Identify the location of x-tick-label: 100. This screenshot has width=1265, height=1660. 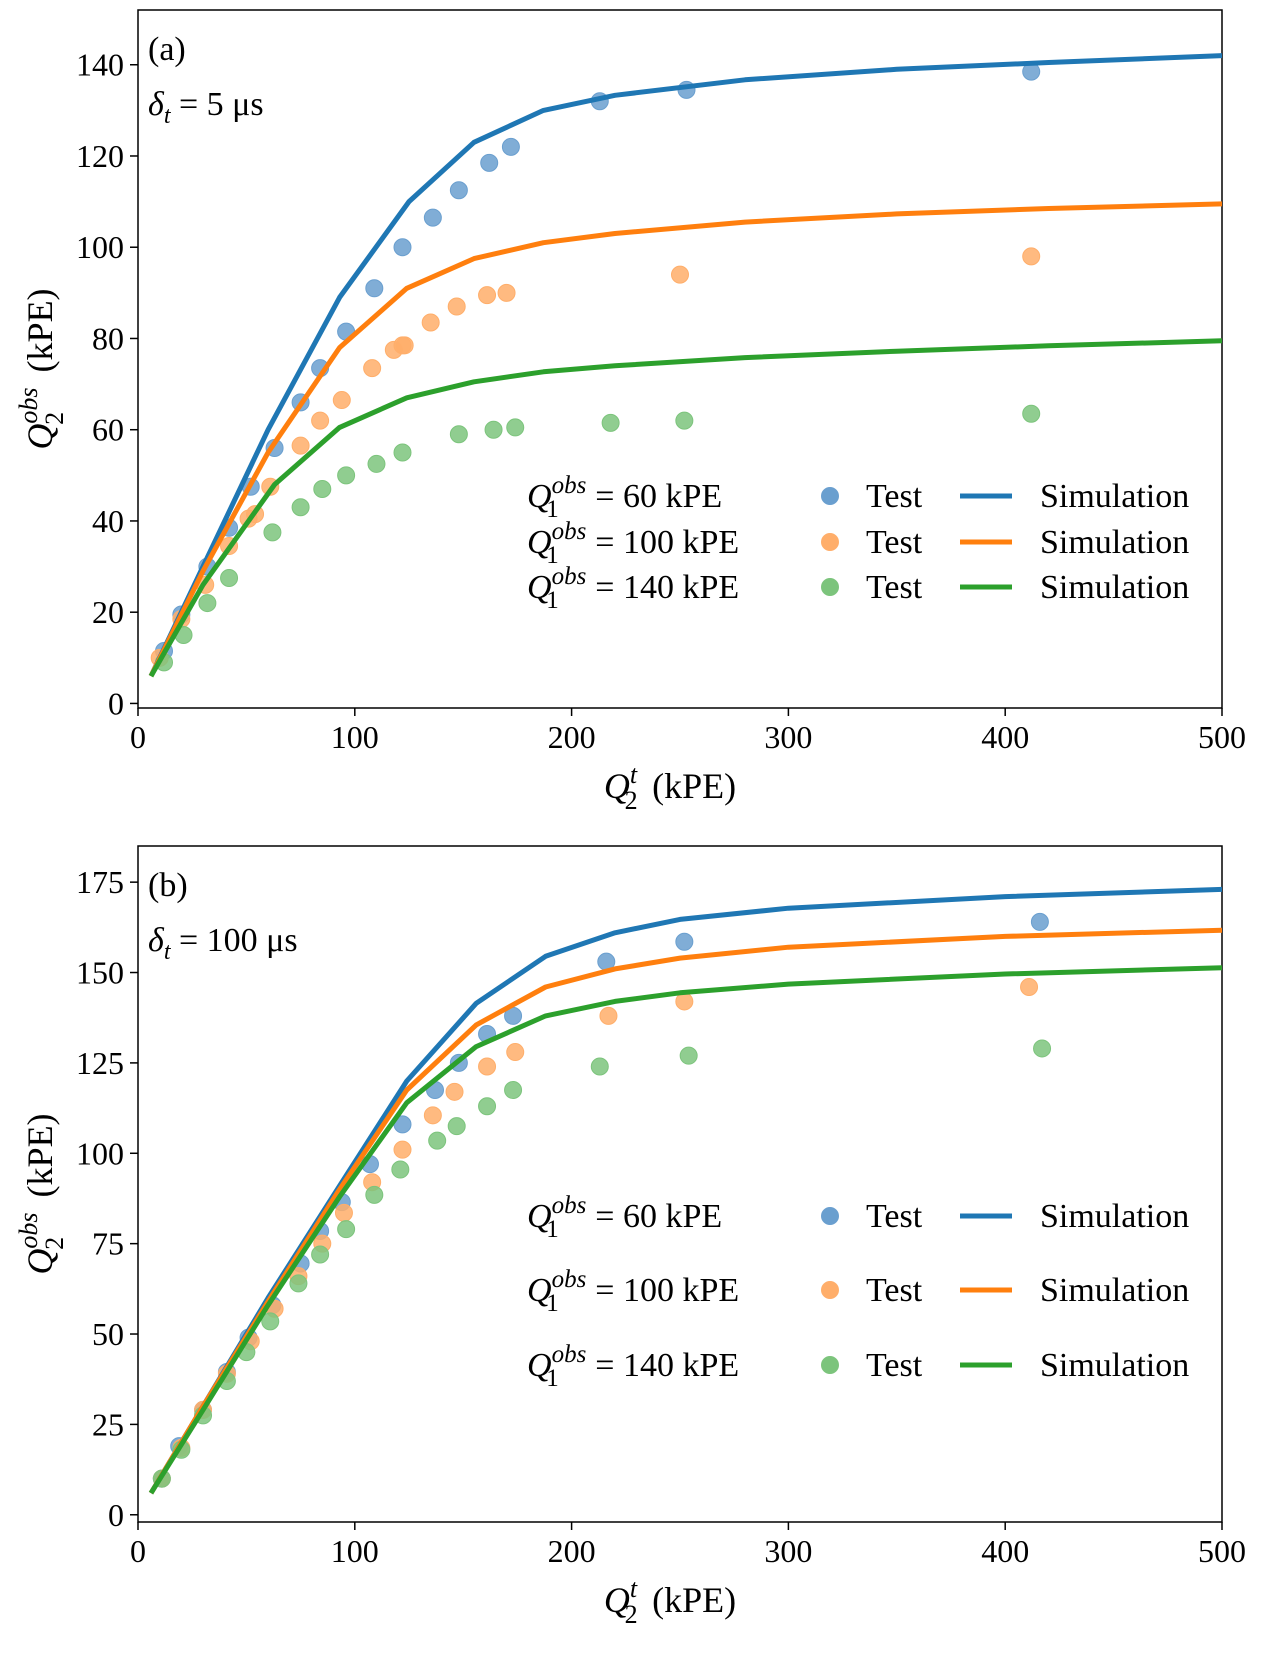
(355, 737).